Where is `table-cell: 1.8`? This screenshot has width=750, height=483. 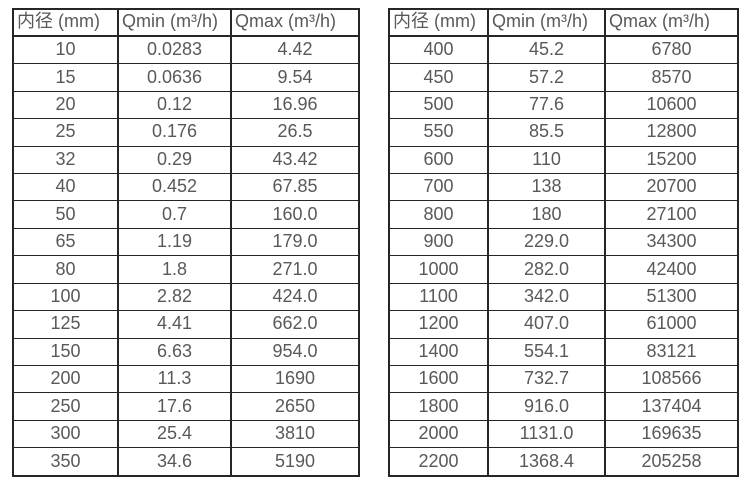
table-cell: 1.8 is located at coordinates (174, 269).